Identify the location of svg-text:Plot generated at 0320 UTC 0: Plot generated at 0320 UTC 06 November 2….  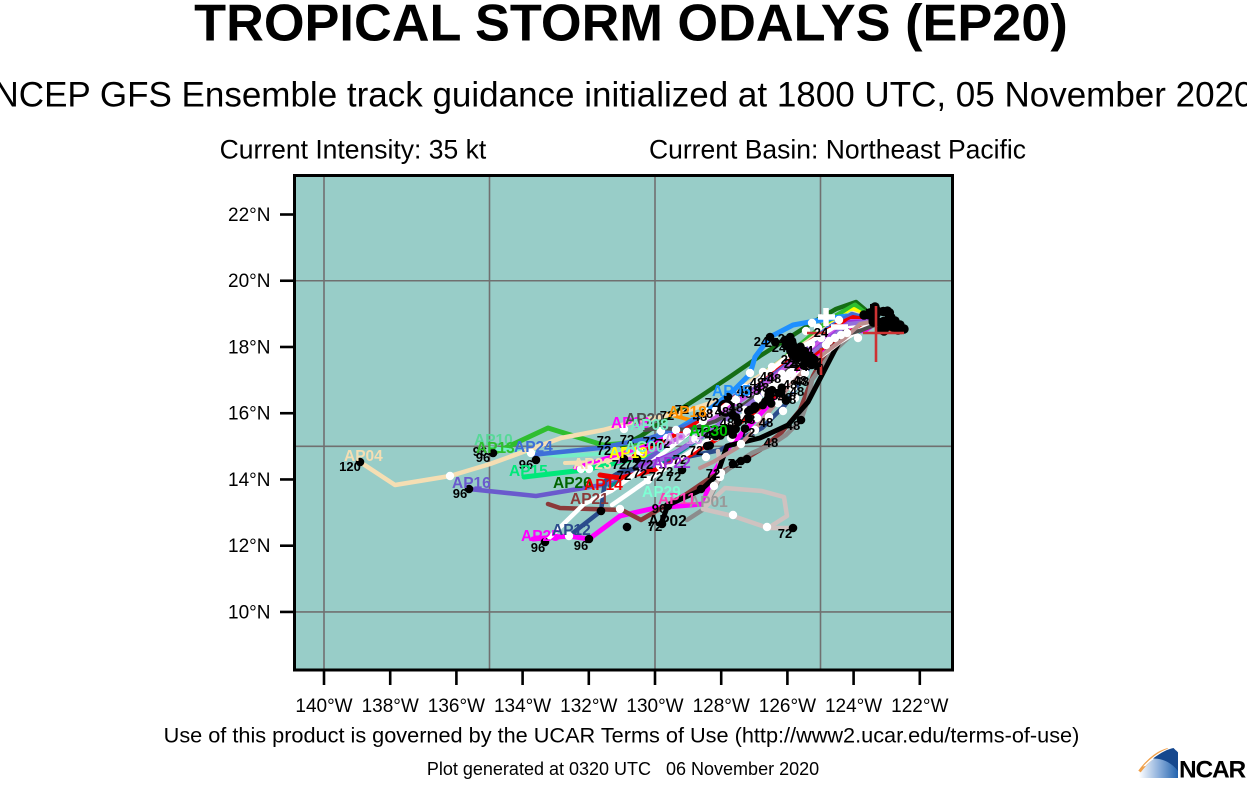
(623, 769).